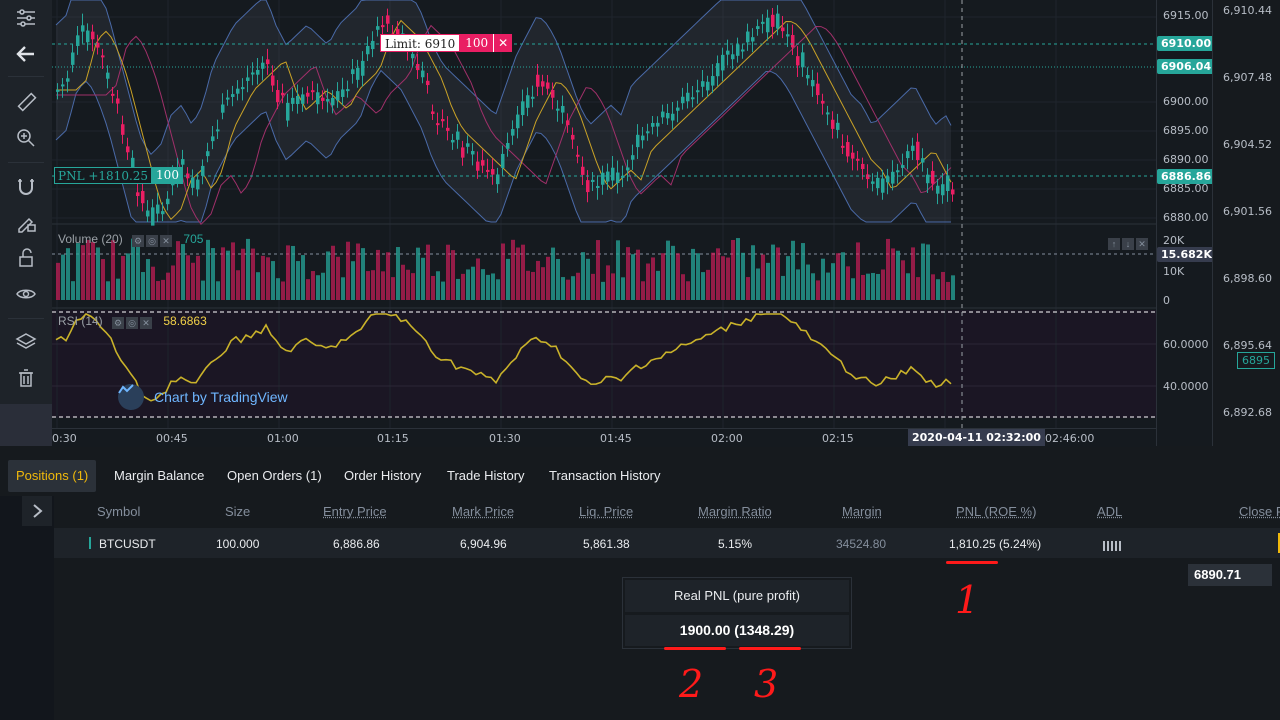 This screenshot has width=1280, height=720. Describe the element at coordinates (1247, 77) in the screenshot. I see `outer-tick: 6,907.48` at that location.